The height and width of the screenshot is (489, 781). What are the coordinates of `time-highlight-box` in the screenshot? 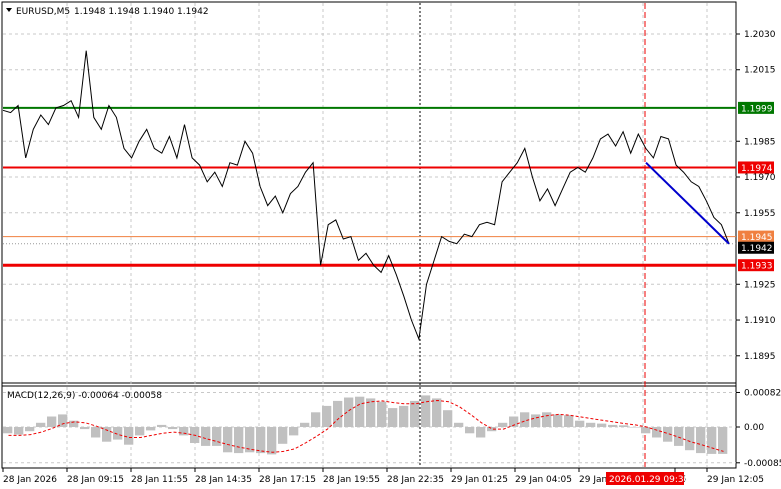 It's located at (645, 478).